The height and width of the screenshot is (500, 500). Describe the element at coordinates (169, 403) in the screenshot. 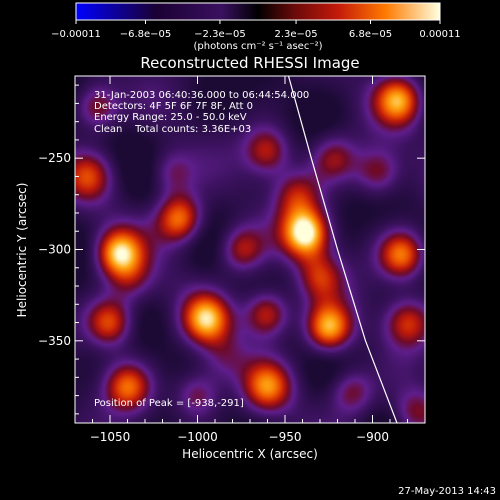

I see `peak-position-label: Position of Peak = [-938,-291]` at that location.